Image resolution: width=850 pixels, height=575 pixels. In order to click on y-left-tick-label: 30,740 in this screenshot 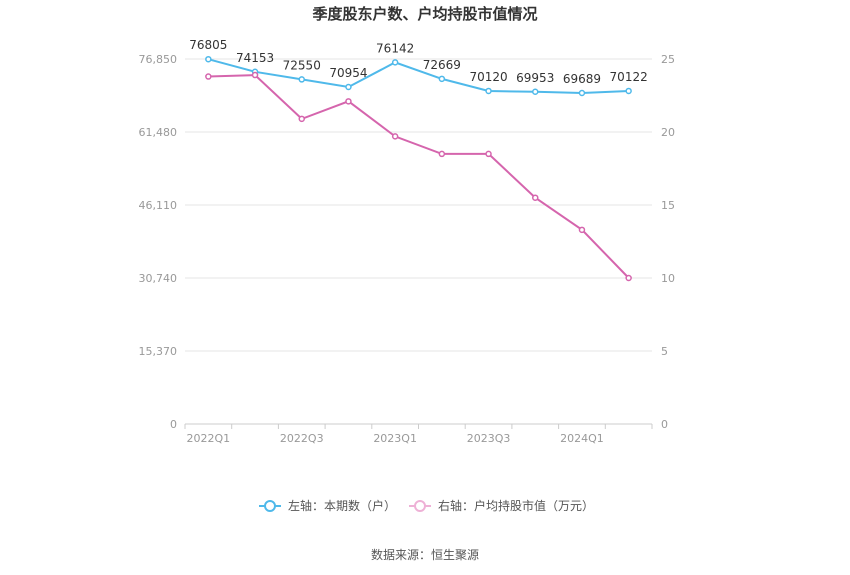, I will do `click(158, 278)`.